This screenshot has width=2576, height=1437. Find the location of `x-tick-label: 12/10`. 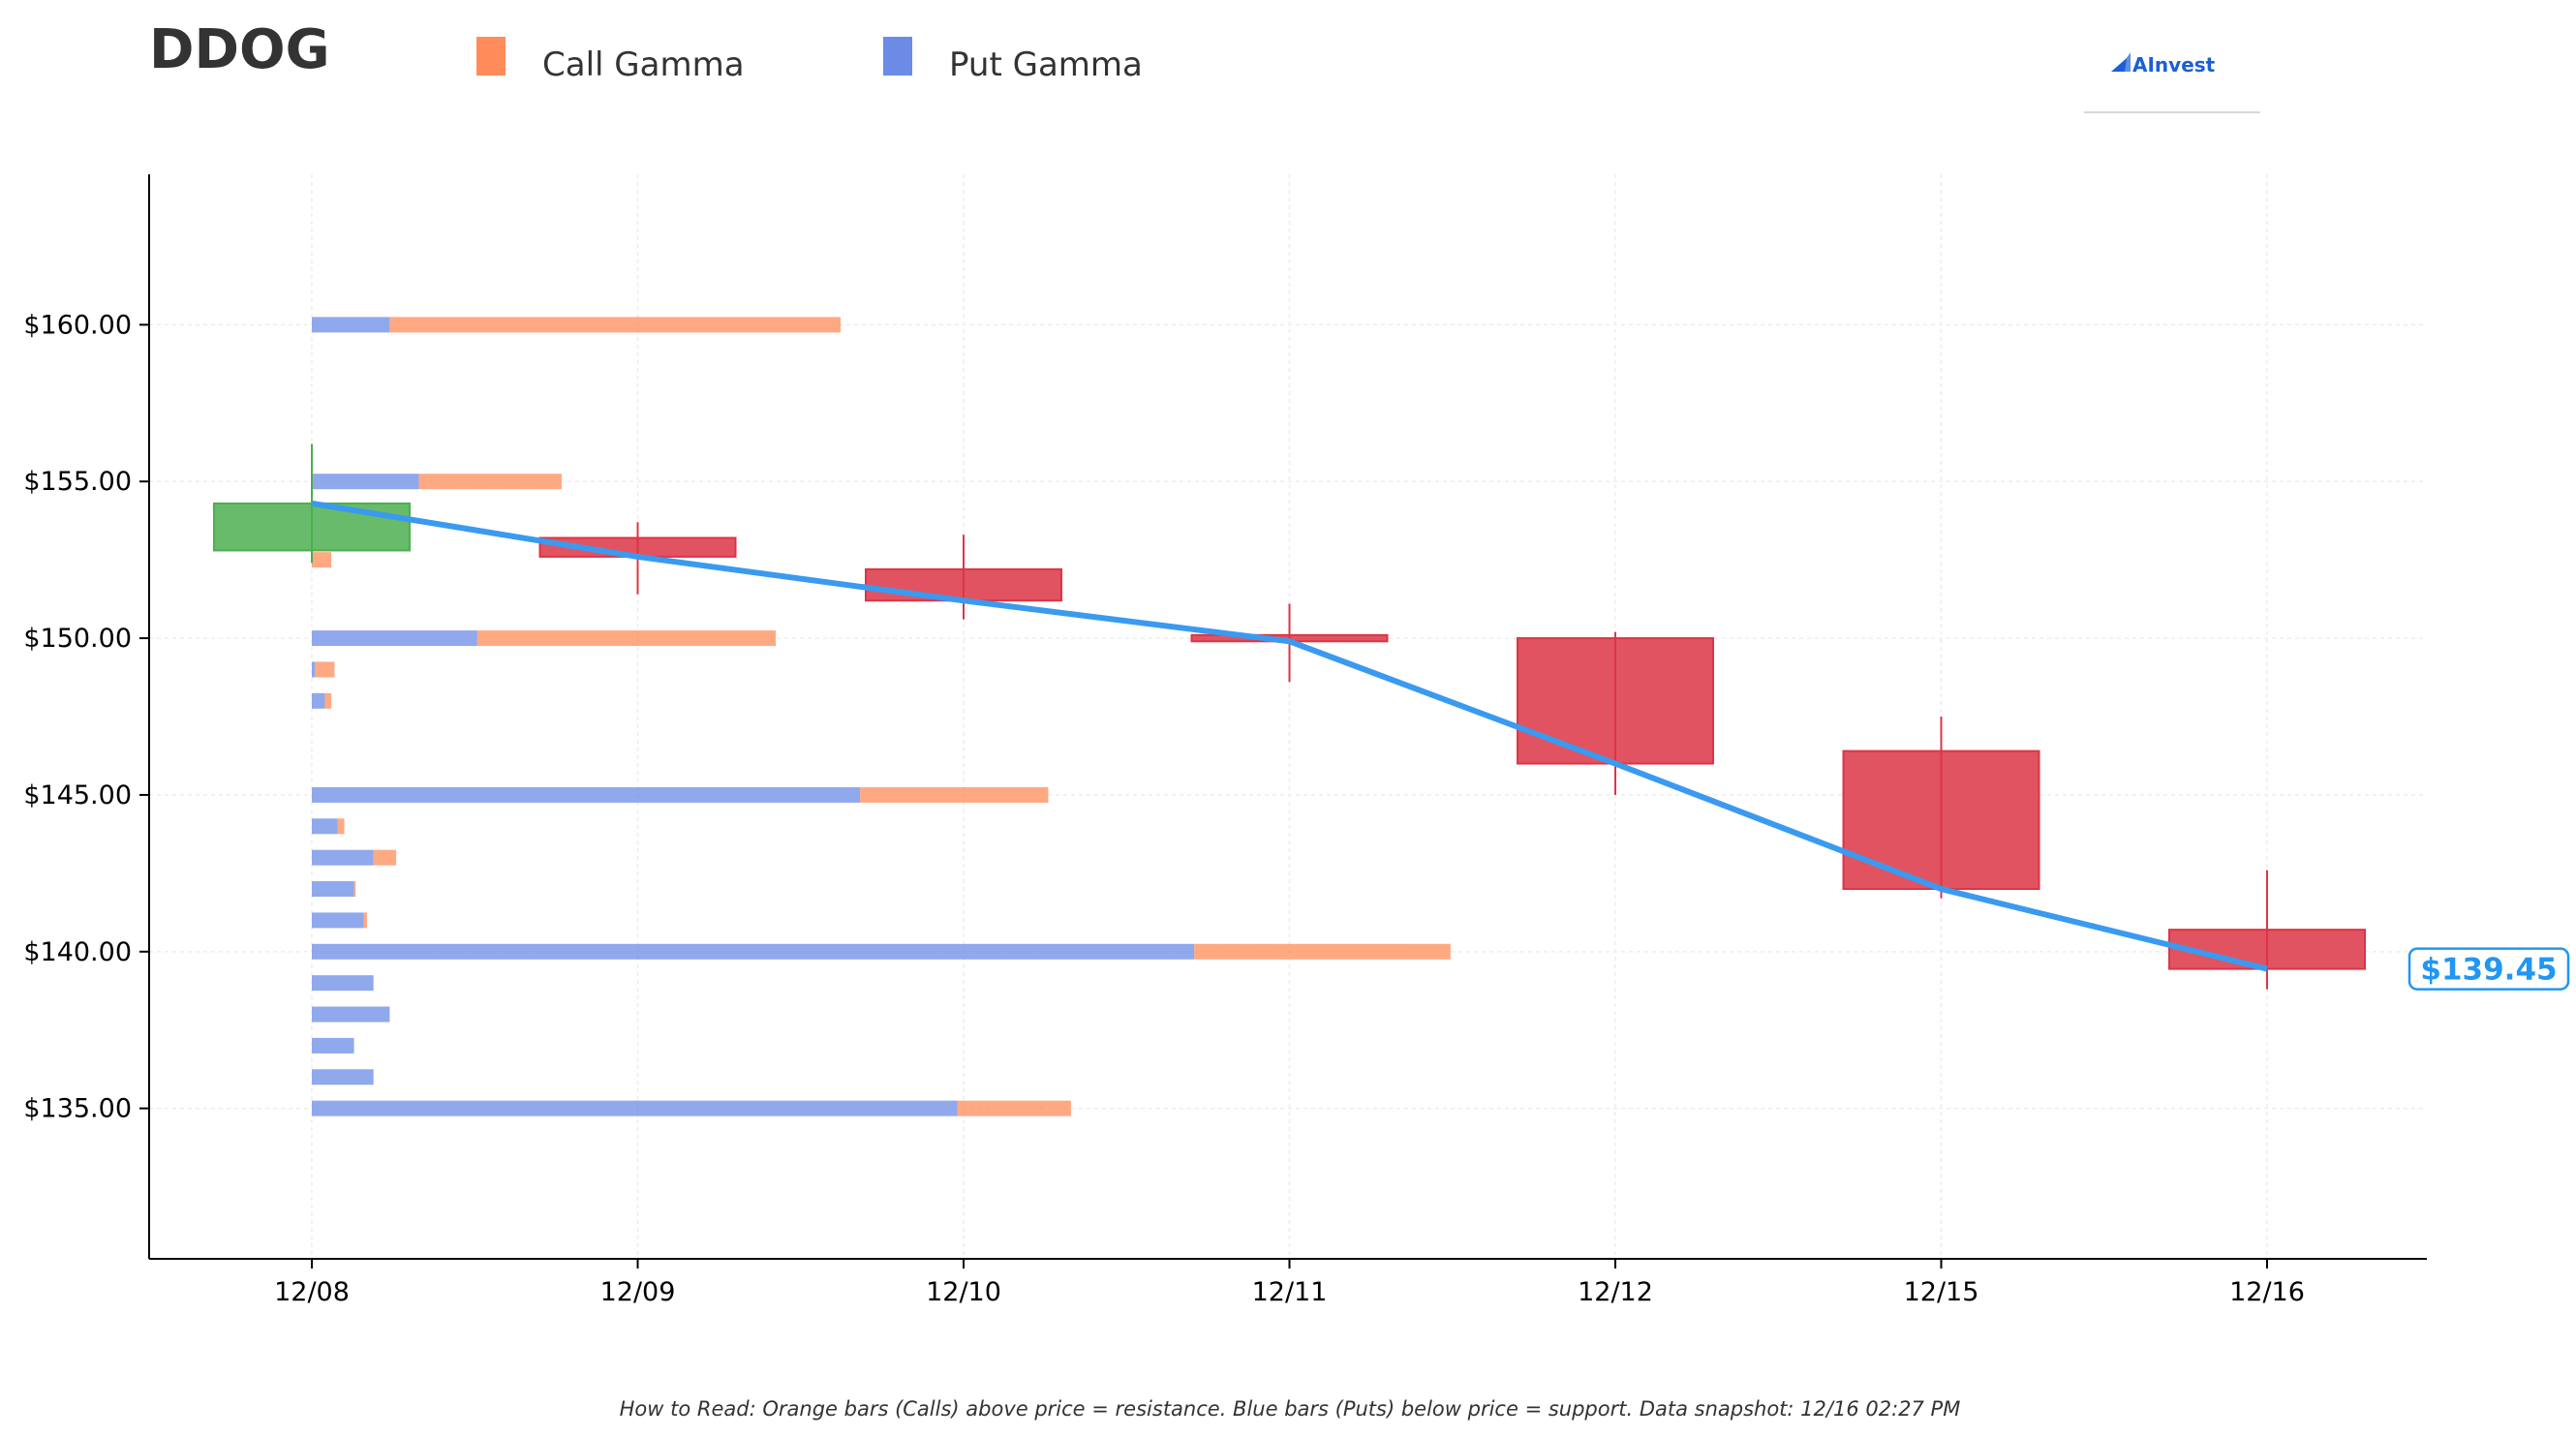

x-tick-label: 12/10 is located at coordinates (963, 1292).